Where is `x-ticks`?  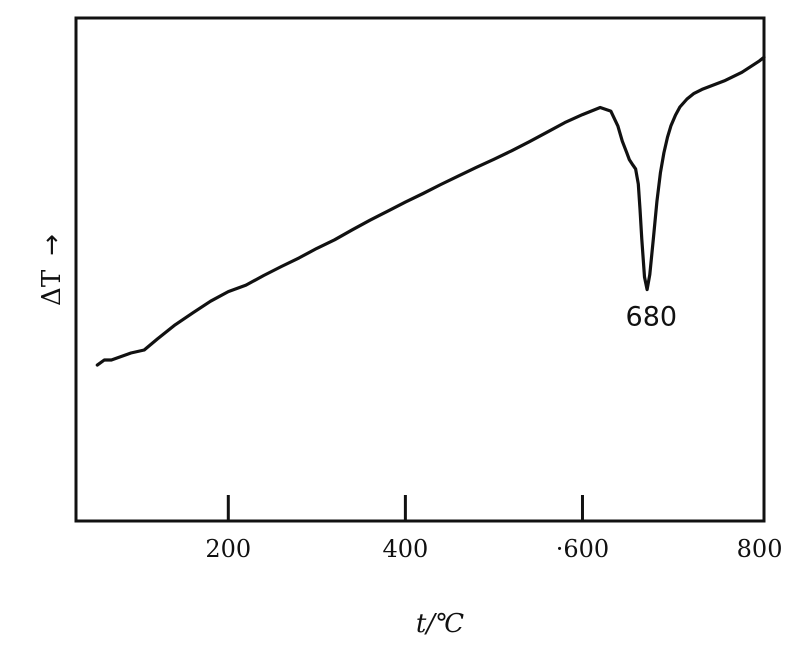
x-ticks is located at coordinates (405, 508).